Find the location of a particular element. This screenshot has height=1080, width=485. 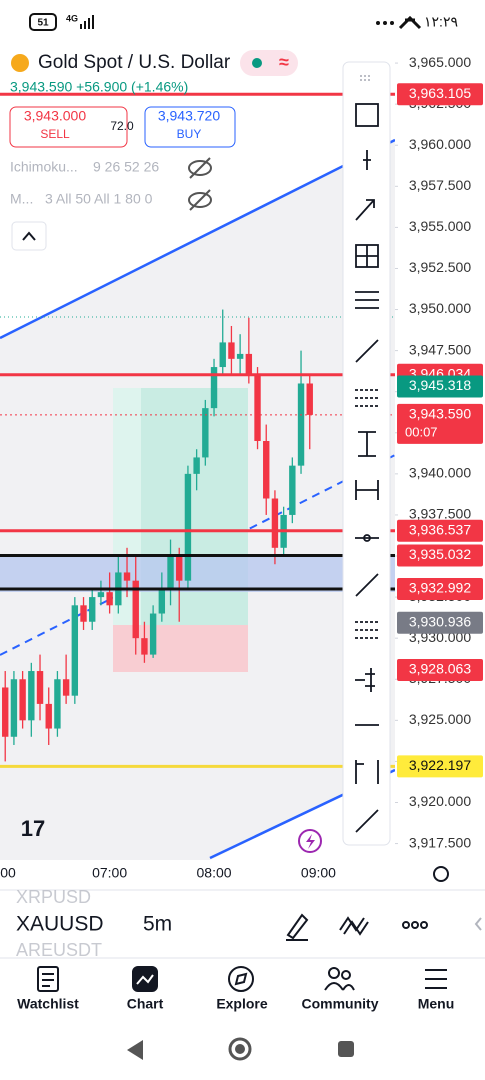

network-type: 4G is located at coordinates (72, 18).